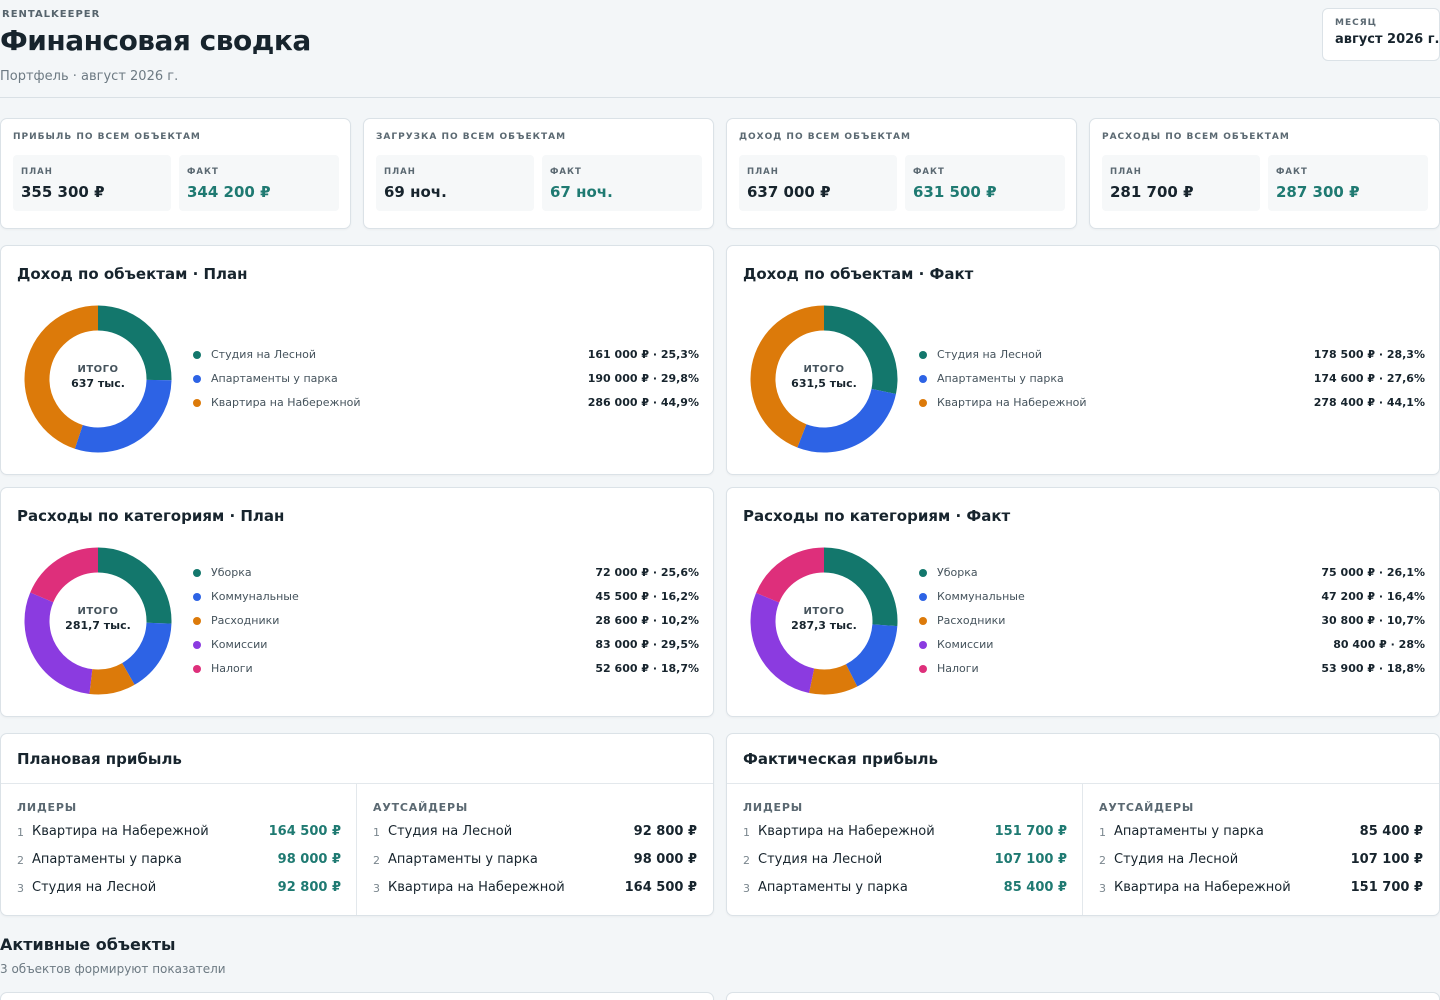 This screenshot has width=1440, height=1000. Describe the element at coordinates (824, 621) in the screenshot. I see `donut-chart` at that location.